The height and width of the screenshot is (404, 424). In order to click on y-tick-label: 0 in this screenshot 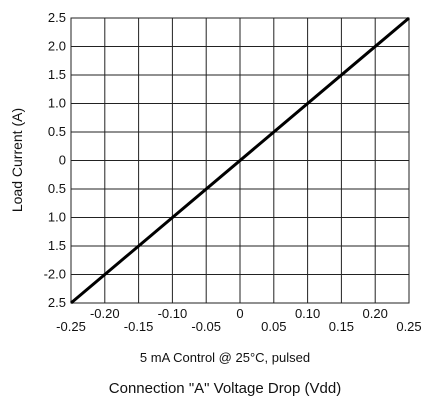, I will do `click(62, 160)`.